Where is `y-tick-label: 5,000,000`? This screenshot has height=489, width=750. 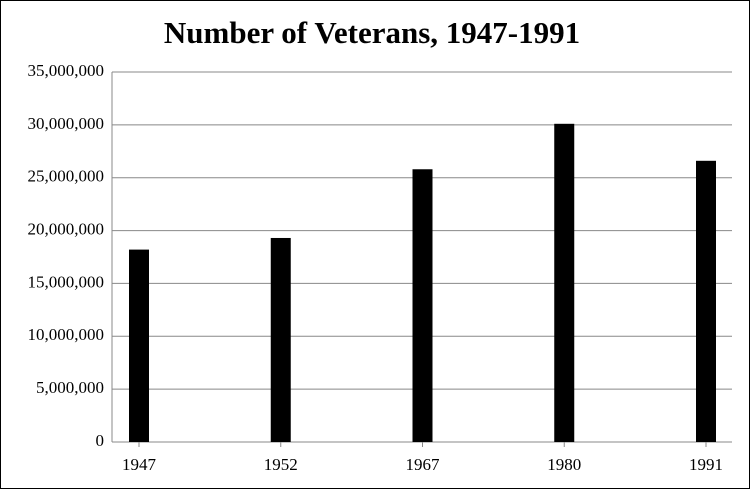 y-tick-label: 5,000,000 is located at coordinates (70, 387).